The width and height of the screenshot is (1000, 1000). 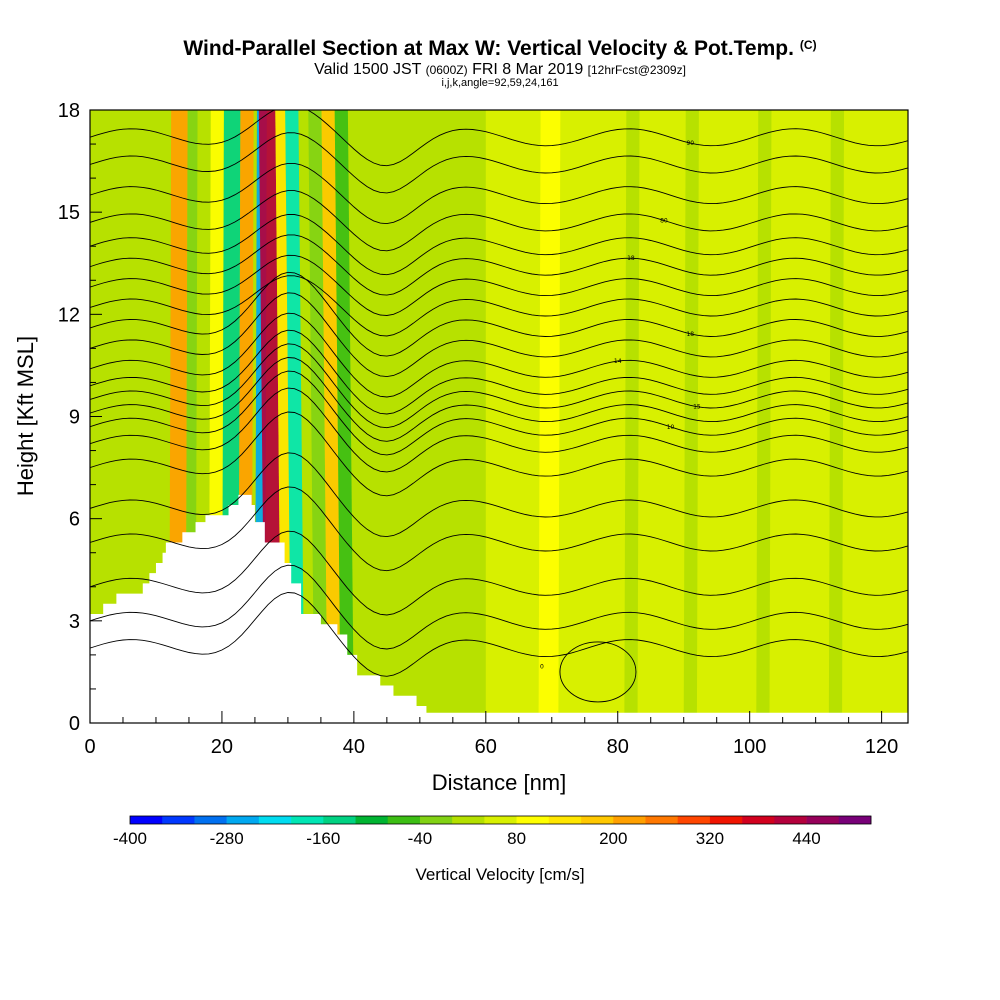 What do you see at coordinates (664, 220) in the screenshot?
I see `contour-label: 80` at bounding box center [664, 220].